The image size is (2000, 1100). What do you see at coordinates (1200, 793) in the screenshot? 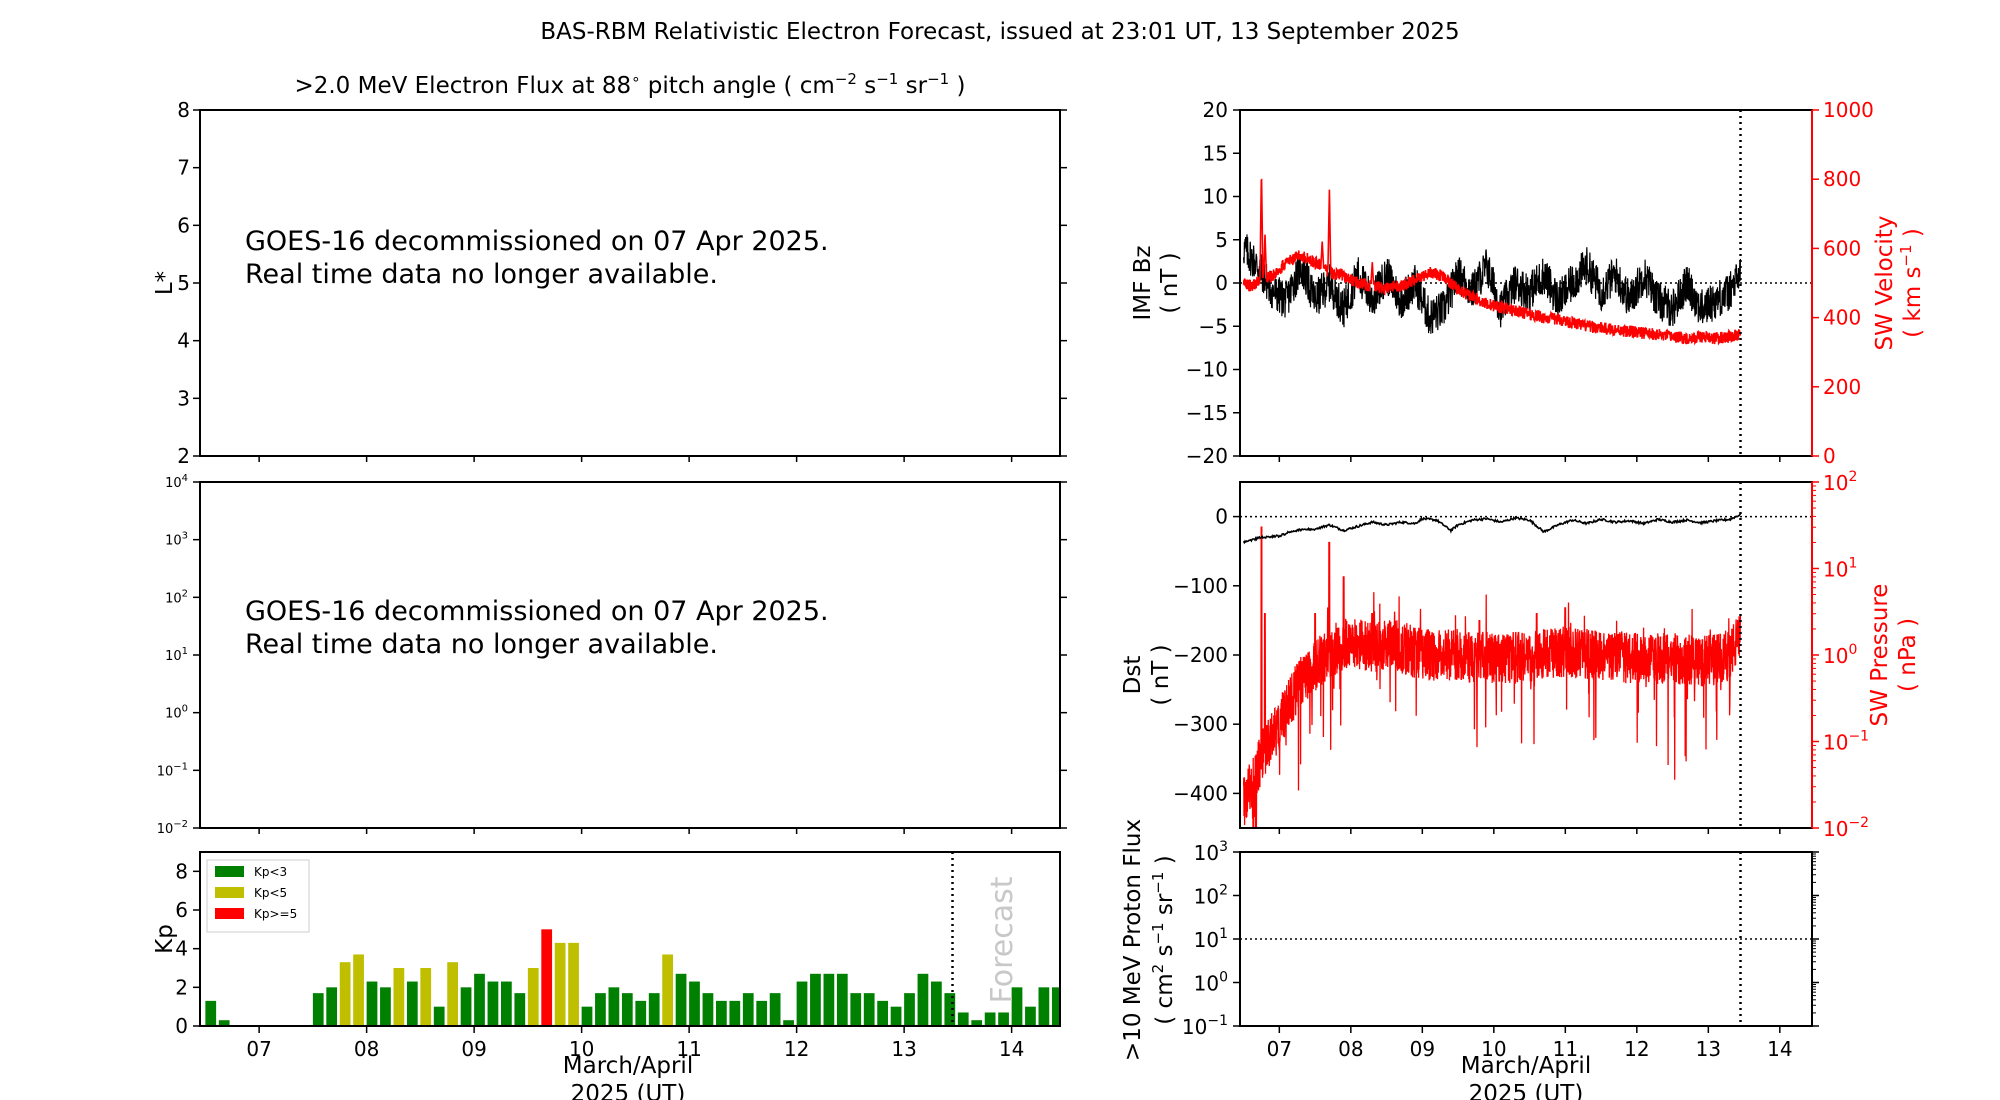
I see `dst-ytick-label: −400` at bounding box center [1200, 793].